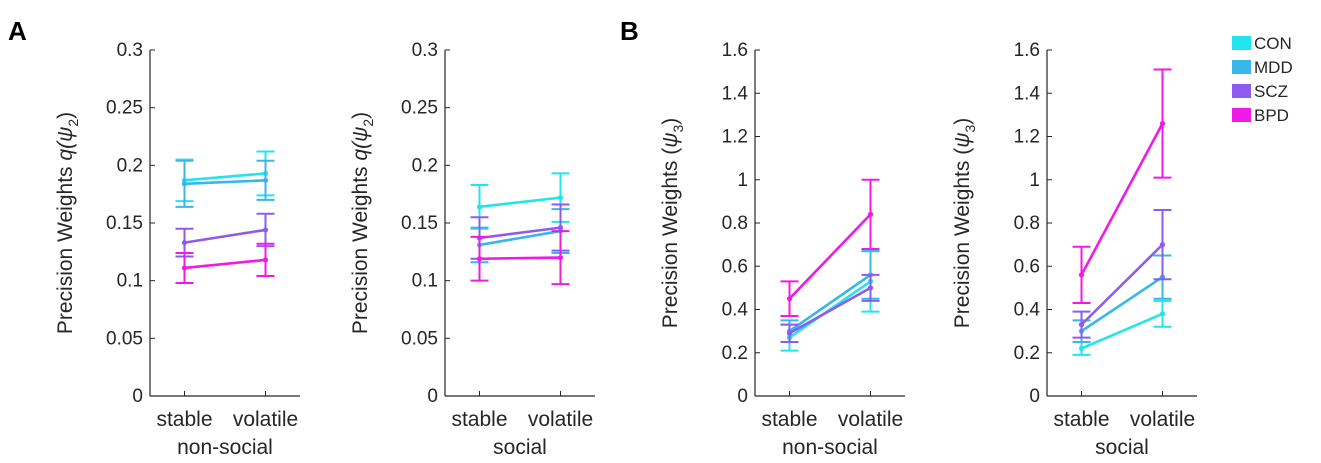  What do you see at coordinates (742, 396) in the screenshot?
I see `chart-2-y-tick-label: 0` at bounding box center [742, 396].